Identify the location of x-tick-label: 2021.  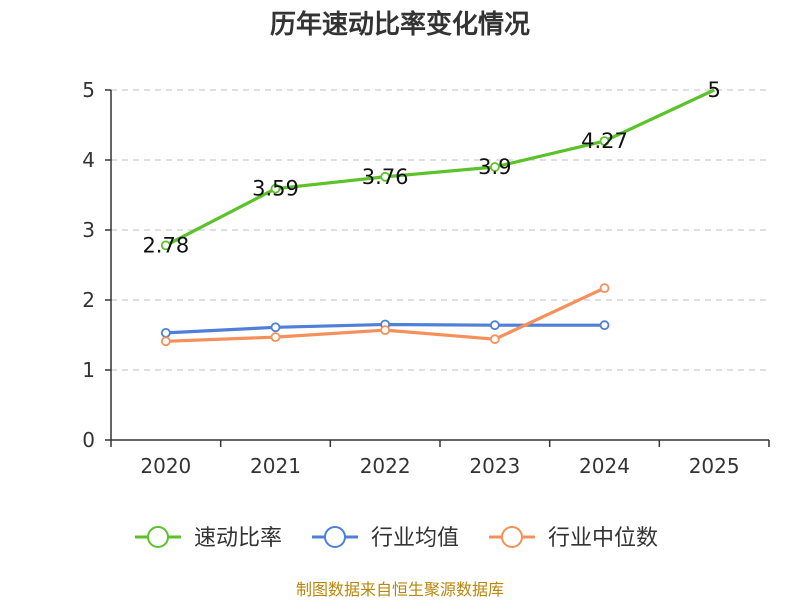
(275, 466).